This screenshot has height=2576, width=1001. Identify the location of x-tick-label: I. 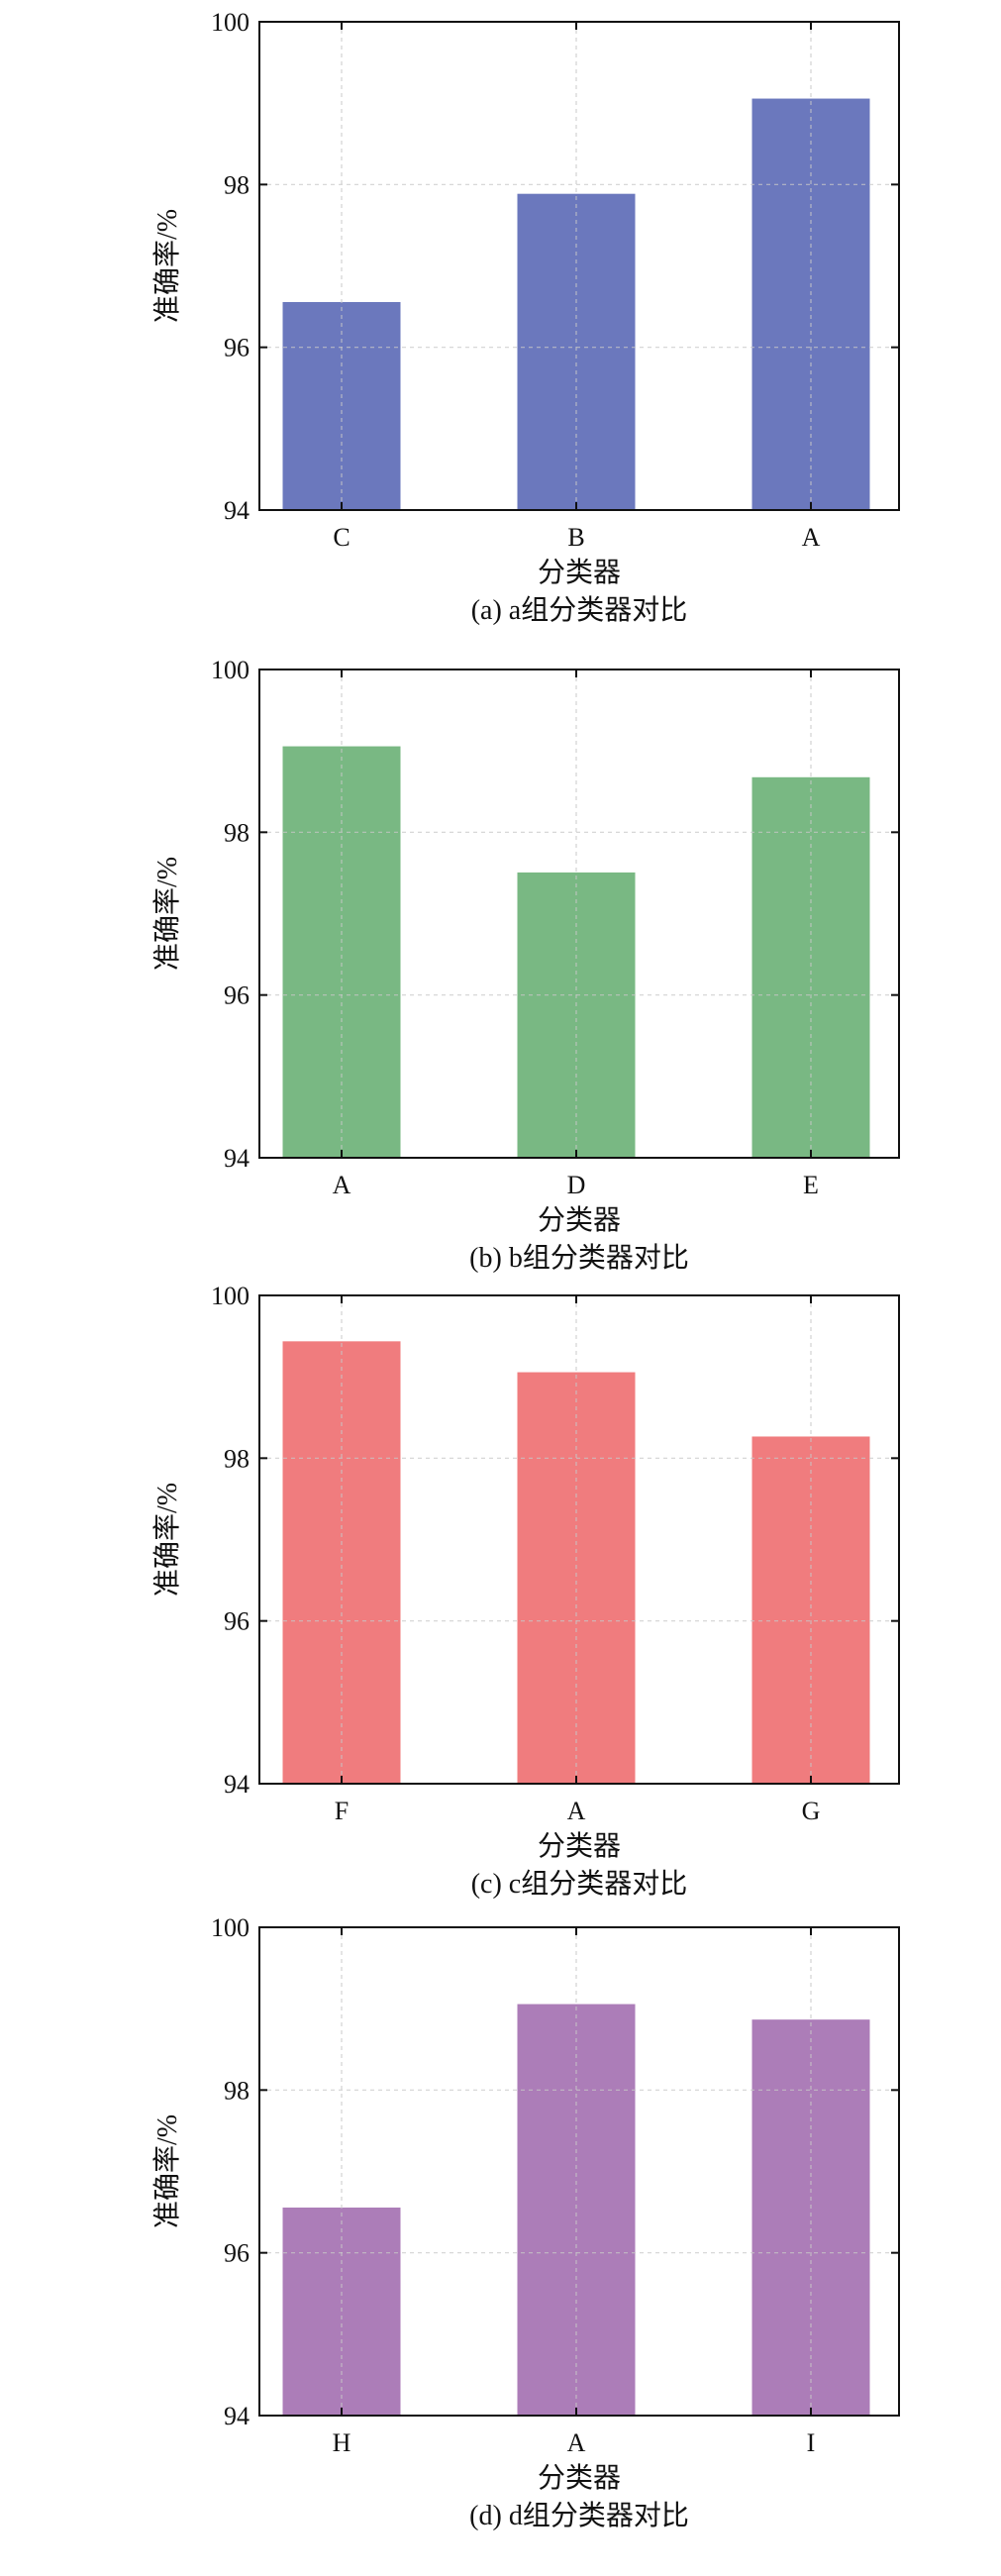
(812, 2442).